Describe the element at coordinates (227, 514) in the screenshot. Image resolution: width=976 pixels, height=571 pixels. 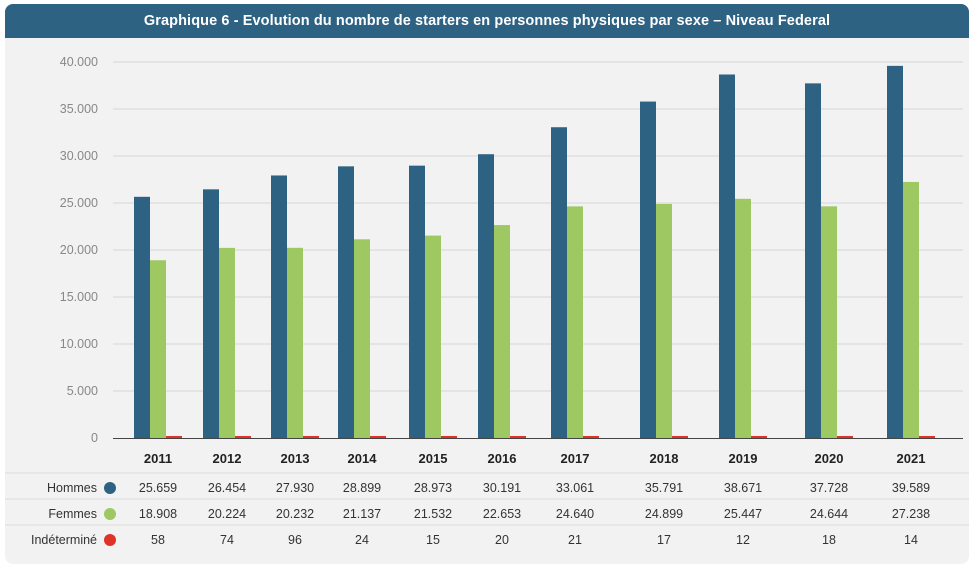
I see `data-label-femmes: 20.224` at that location.